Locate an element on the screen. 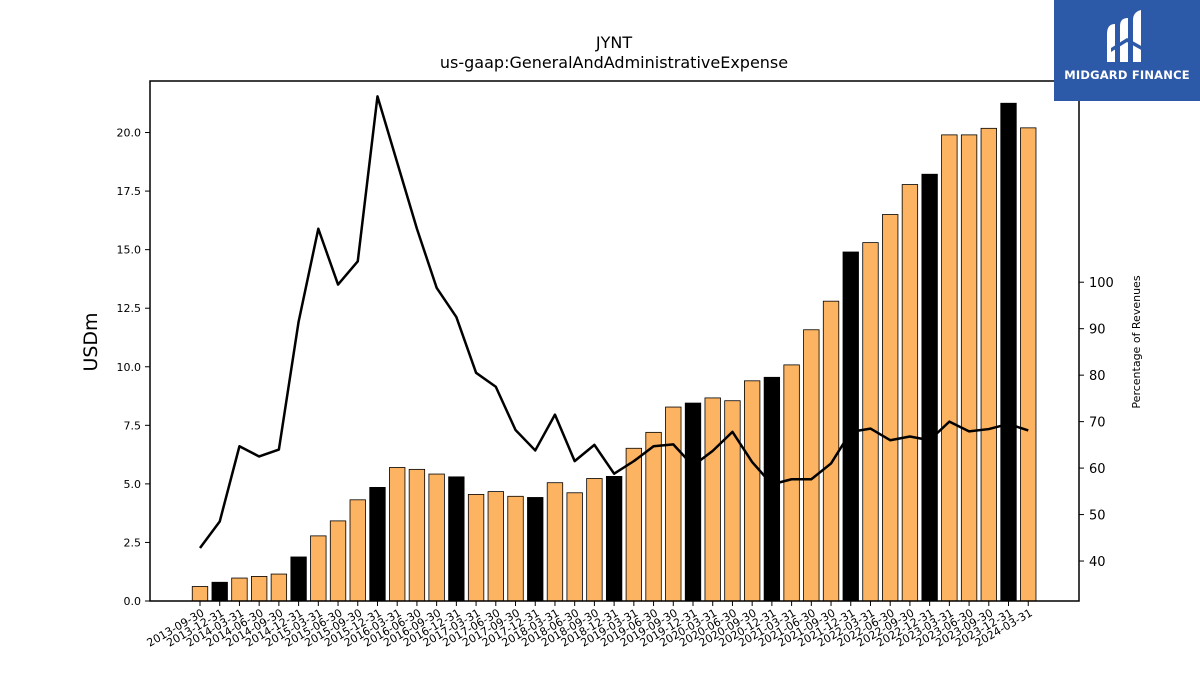  y-tick-label: 20.0 is located at coordinates (129, 133).